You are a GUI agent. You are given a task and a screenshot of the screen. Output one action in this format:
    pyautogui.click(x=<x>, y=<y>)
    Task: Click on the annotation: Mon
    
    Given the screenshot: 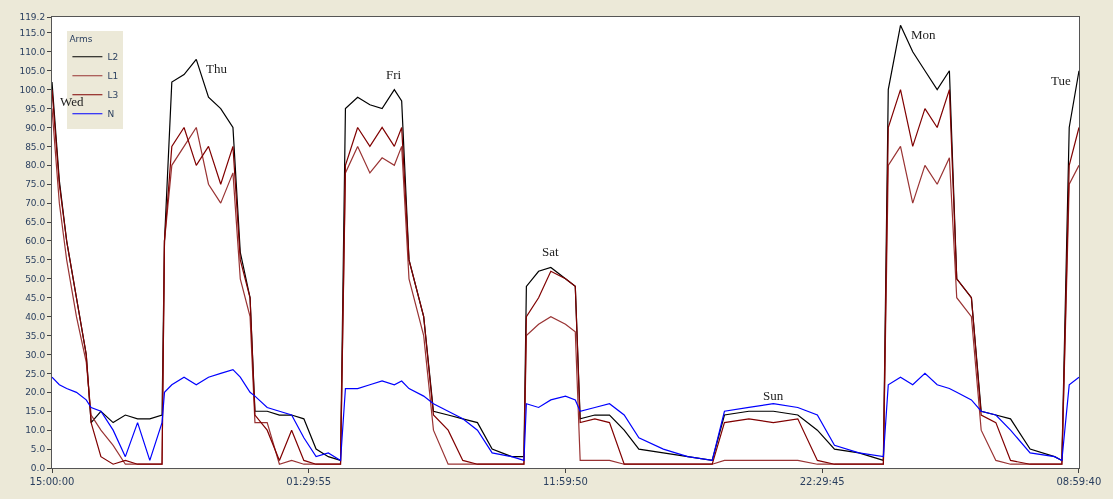 What is the action you would take?
    pyautogui.click(x=924, y=34)
    